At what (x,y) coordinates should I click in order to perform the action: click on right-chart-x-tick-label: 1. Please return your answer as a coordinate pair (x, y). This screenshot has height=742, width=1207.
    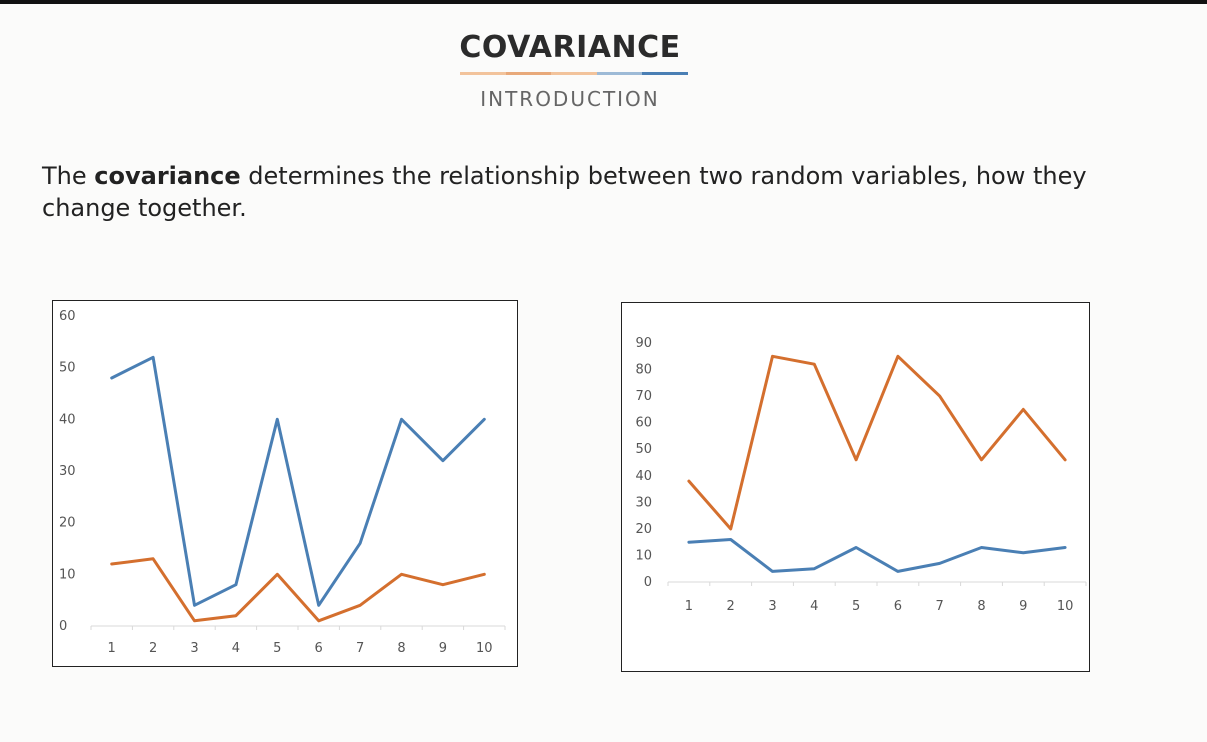
    Looking at the image, I should click on (689, 606).